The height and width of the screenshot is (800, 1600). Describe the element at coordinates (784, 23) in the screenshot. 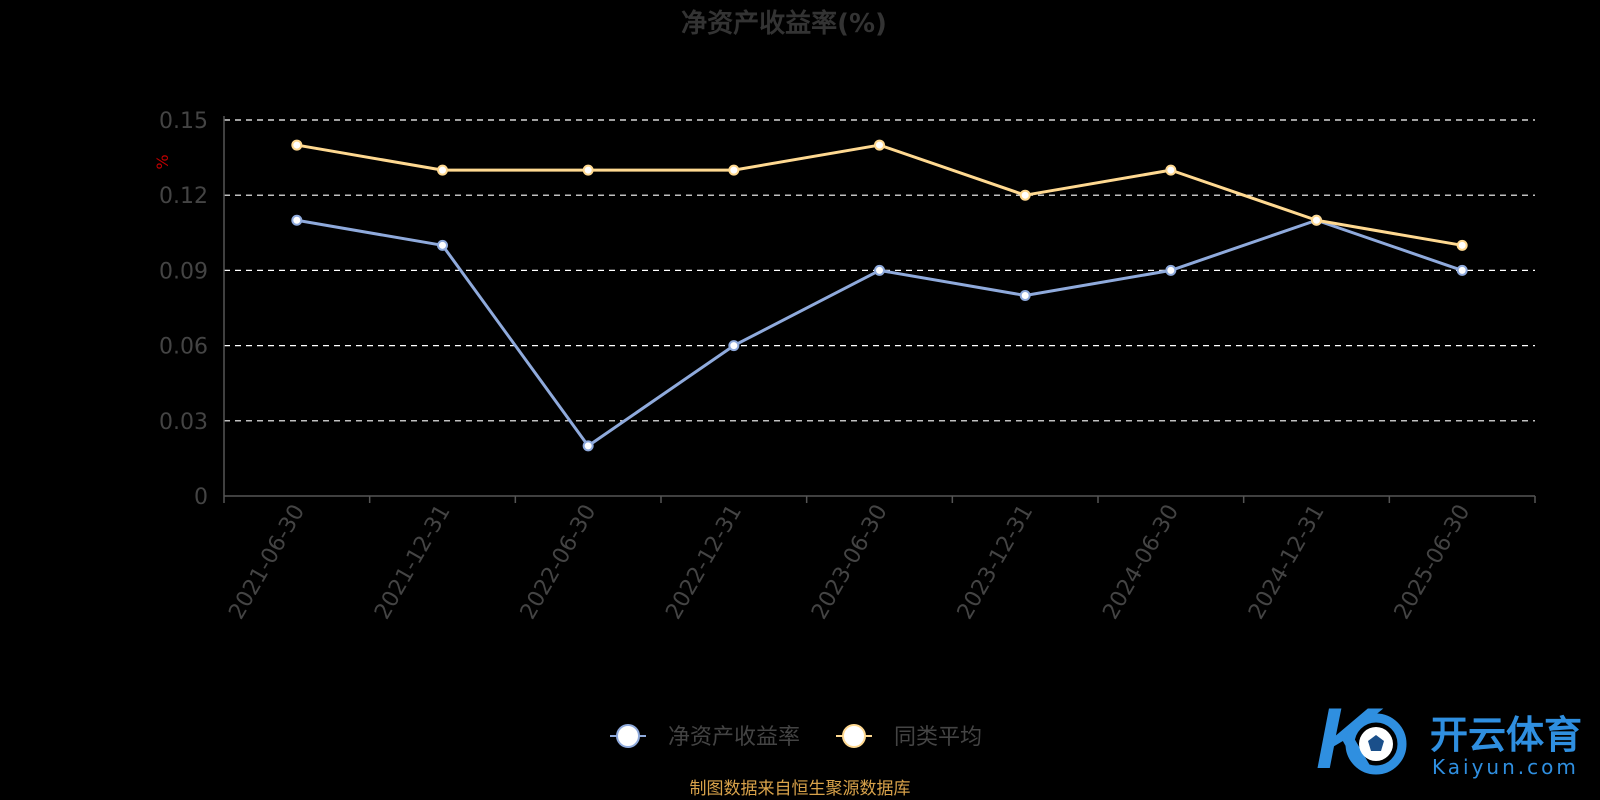

I see `chart-title: 净资产收益率(%)` at that location.